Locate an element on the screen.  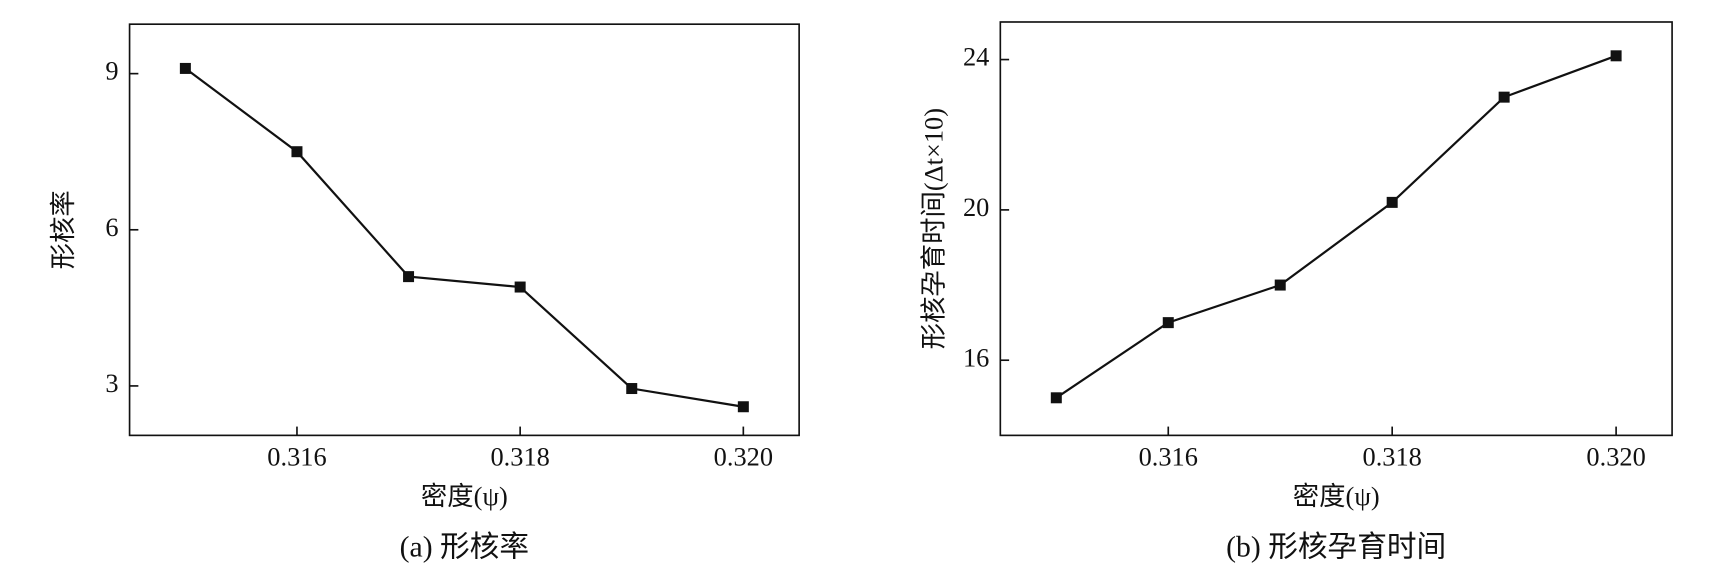
y-tick-label: 16 is located at coordinates (976, 357).